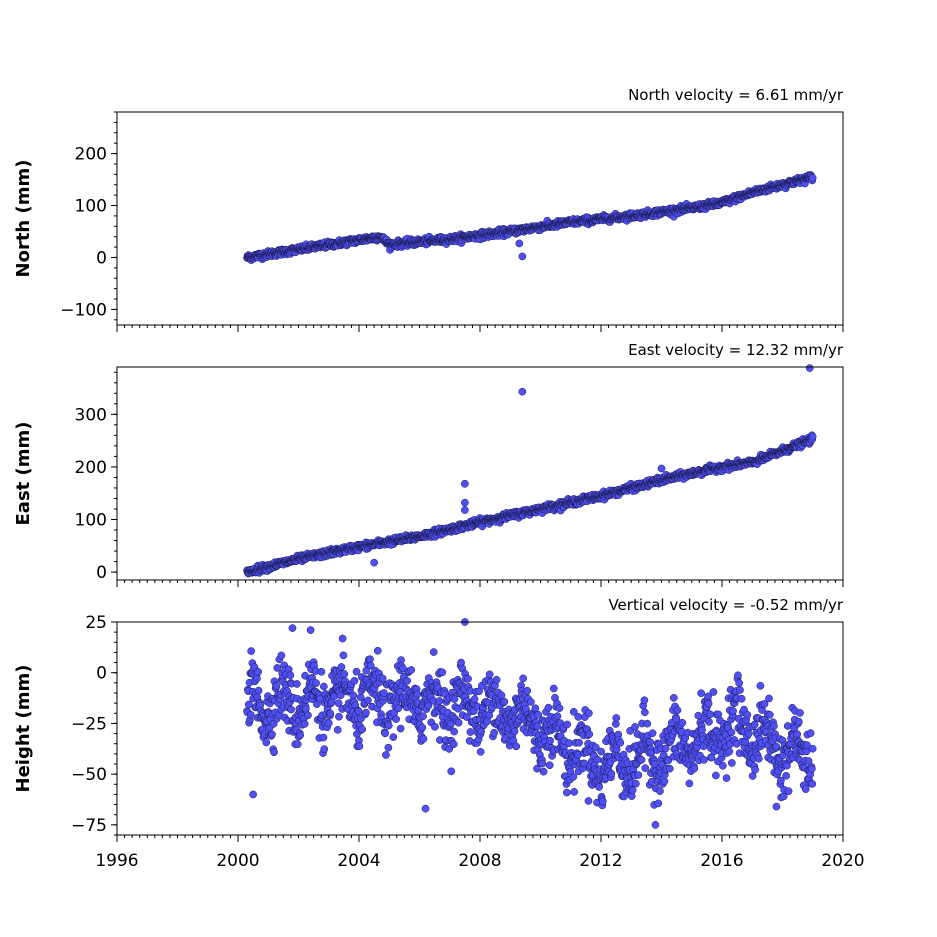 The image size is (937, 937). What do you see at coordinates (23, 729) in the screenshot?
I see `y-axis-label: Height (mm)` at bounding box center [23, 729].